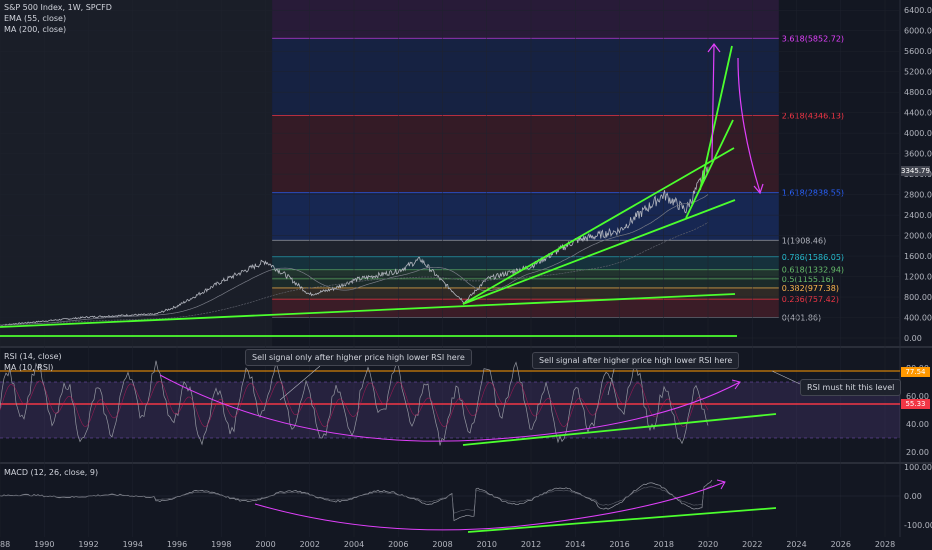 This screenshot has width=932, height=550. I want to click on fib-label: 1(1908.46), so click(804, 240).